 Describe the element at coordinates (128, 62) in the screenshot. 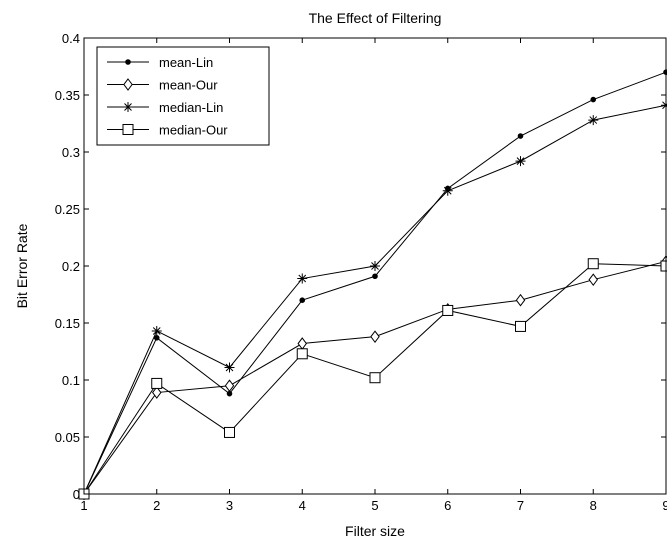

I see `legend-marker-mean-lin` at that location.